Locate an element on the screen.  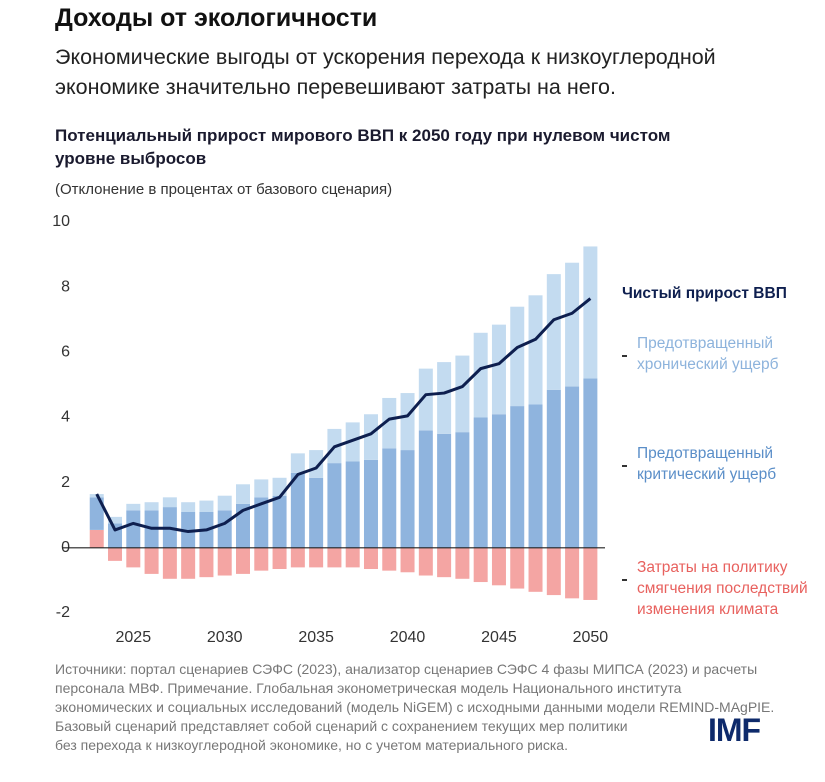
y-tick-label: 10 is located at coordinates (61, 221).